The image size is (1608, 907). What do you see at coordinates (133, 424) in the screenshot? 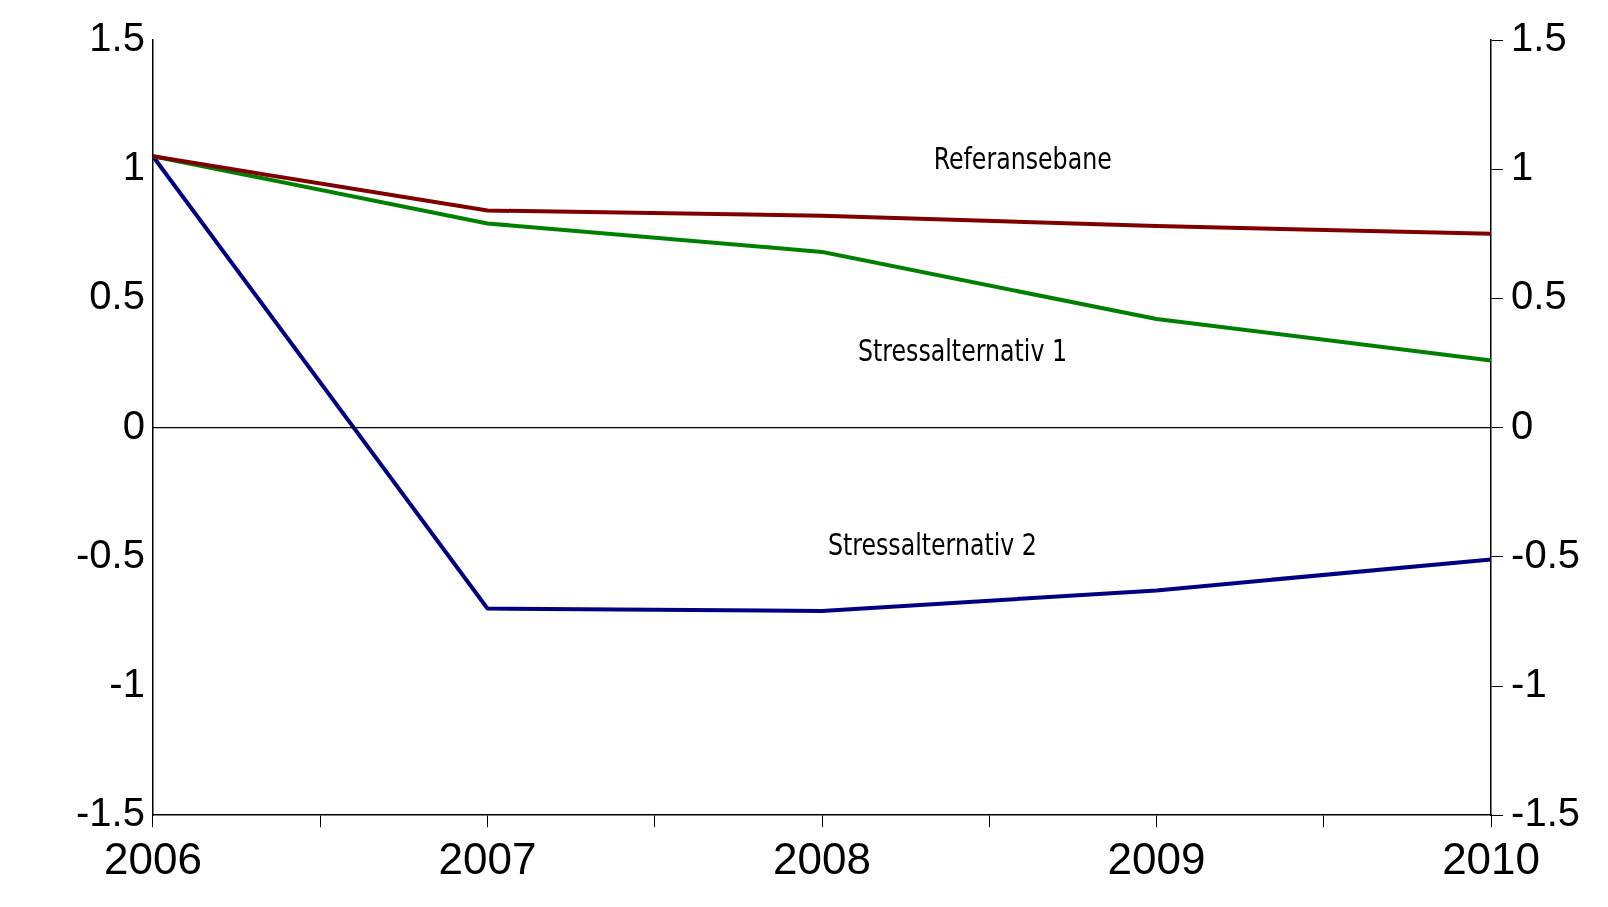
I see `y-tick-label: 0` at bounding box center [133, 424].